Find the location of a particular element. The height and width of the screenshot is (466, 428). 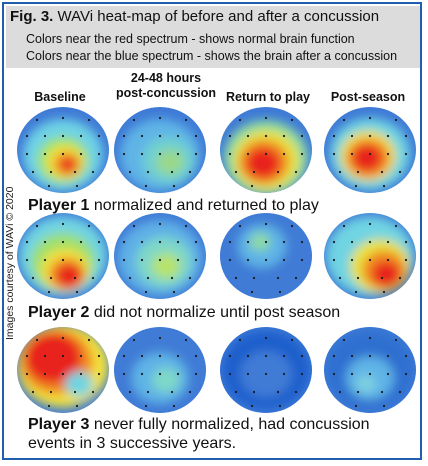

column-label-return-to-play: Return to play is located at coordinates (268, 97).